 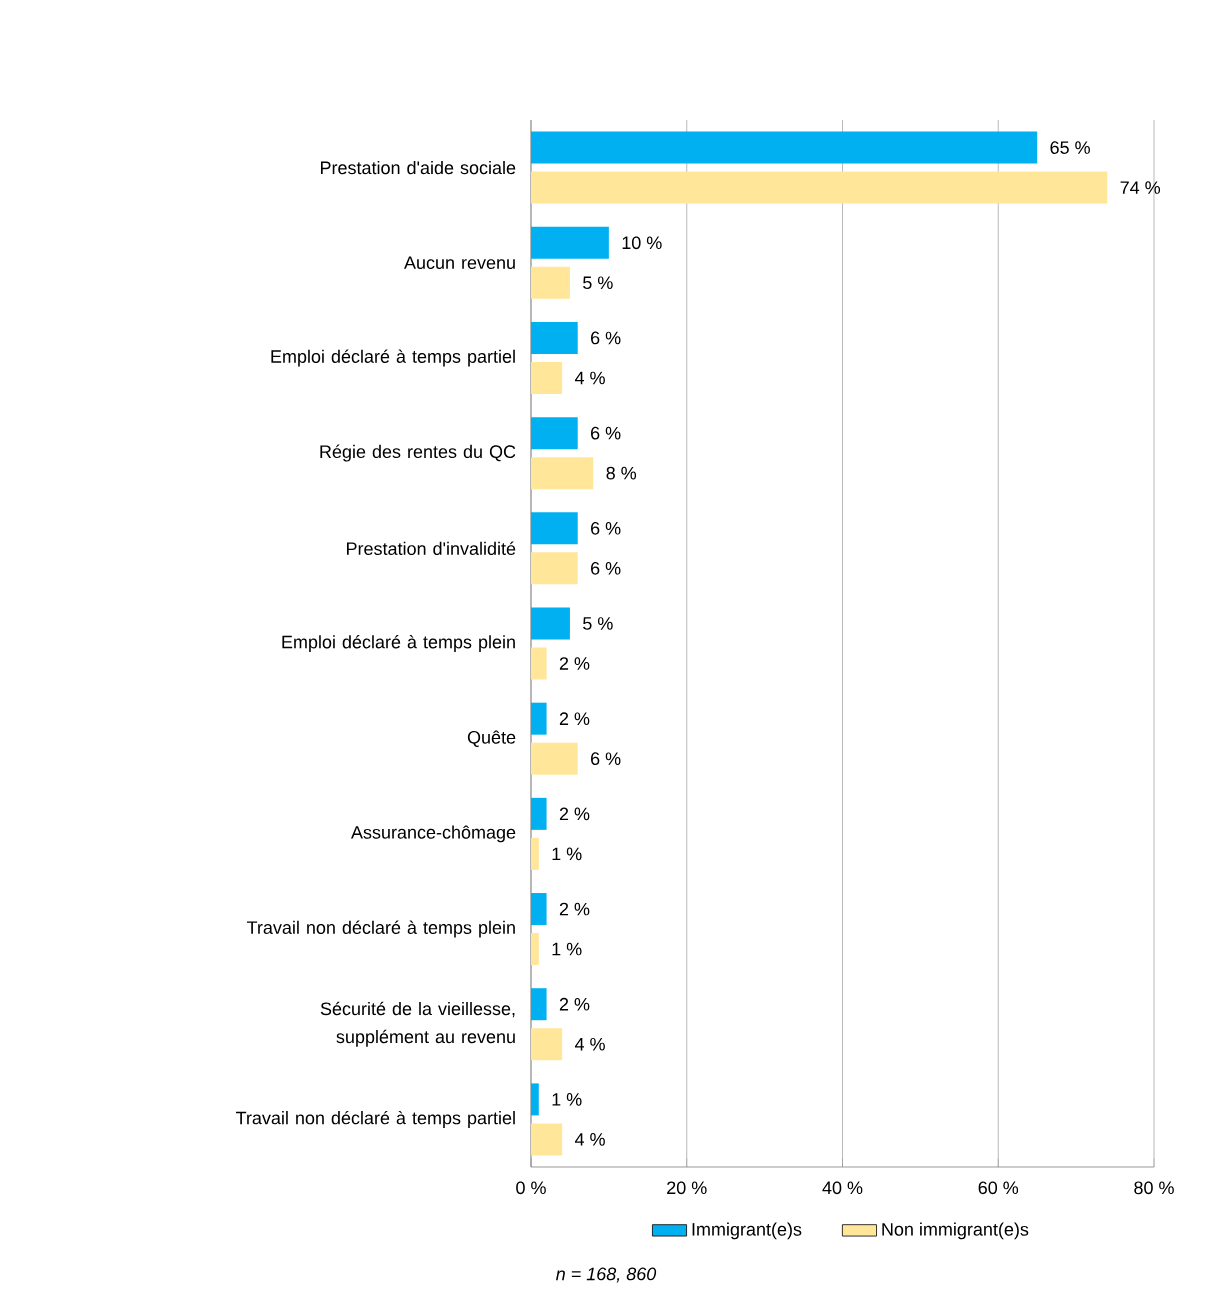 I want to click on legend-label: Immigrant(e)s, so click(x=747, y=1231).